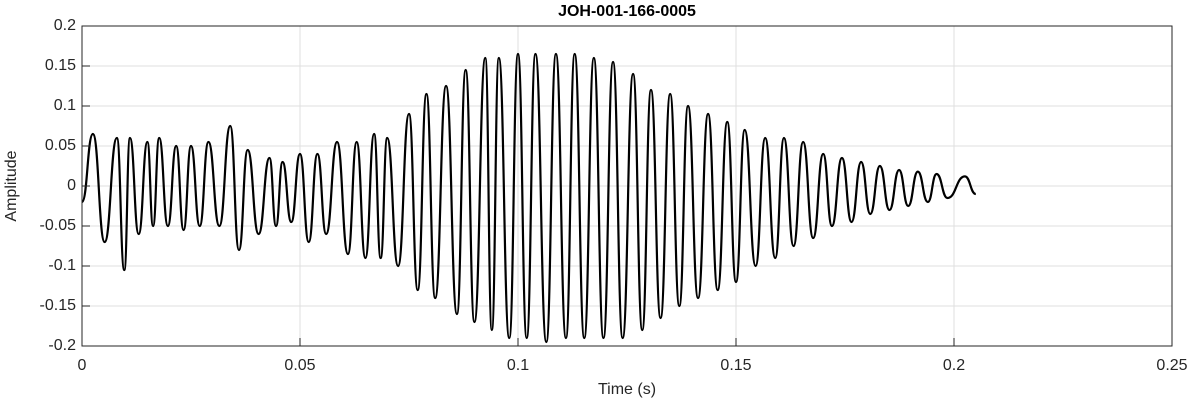 The width and height of the screenshot is (1193, 404). What do you see at coordinates (65, 105) in the screenshot?
I see `y-tick-label: 0.1` at bounding box center [65, 105].